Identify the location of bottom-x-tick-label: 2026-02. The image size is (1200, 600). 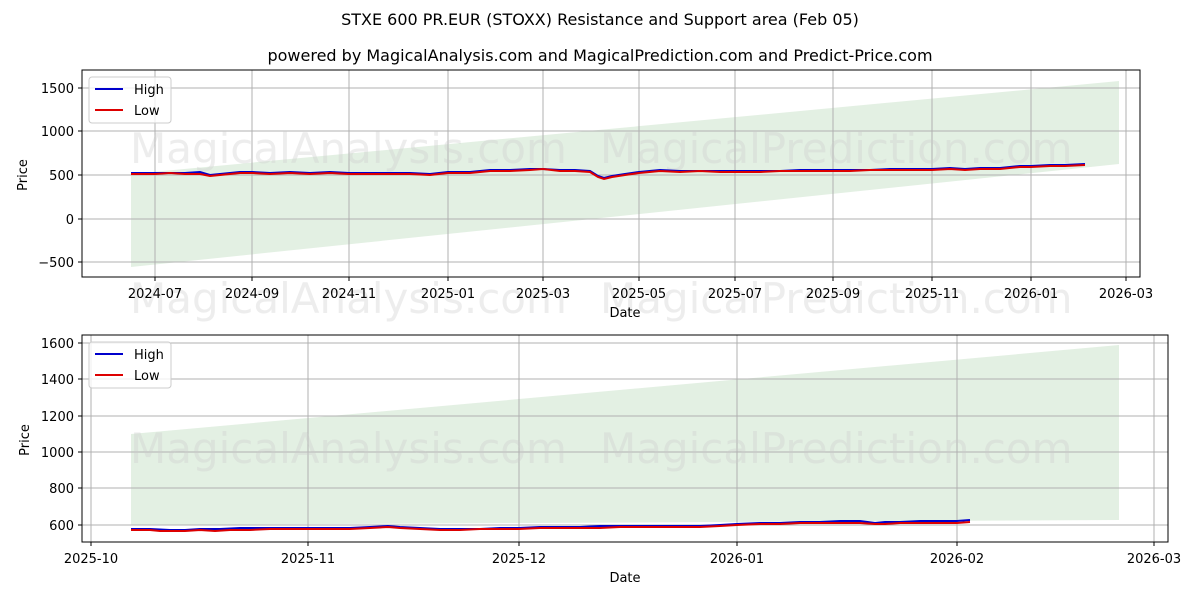
(957, 559).